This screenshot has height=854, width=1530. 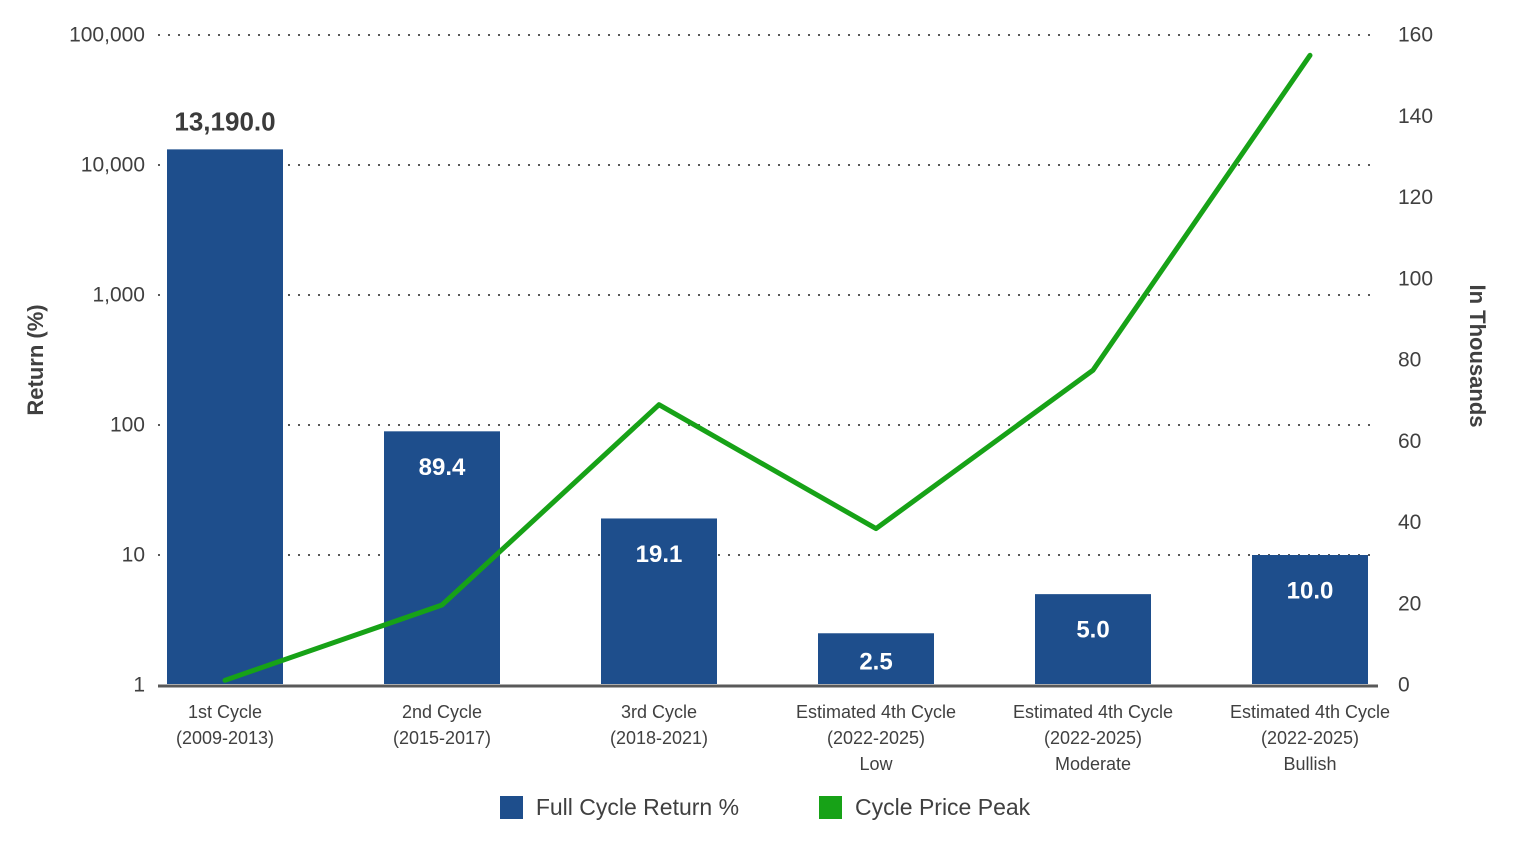 What do you see at coordinates (875, 662) in the screenshot?
I see `bar-value-label-3: 2.5` at bounding box center [875, 662].